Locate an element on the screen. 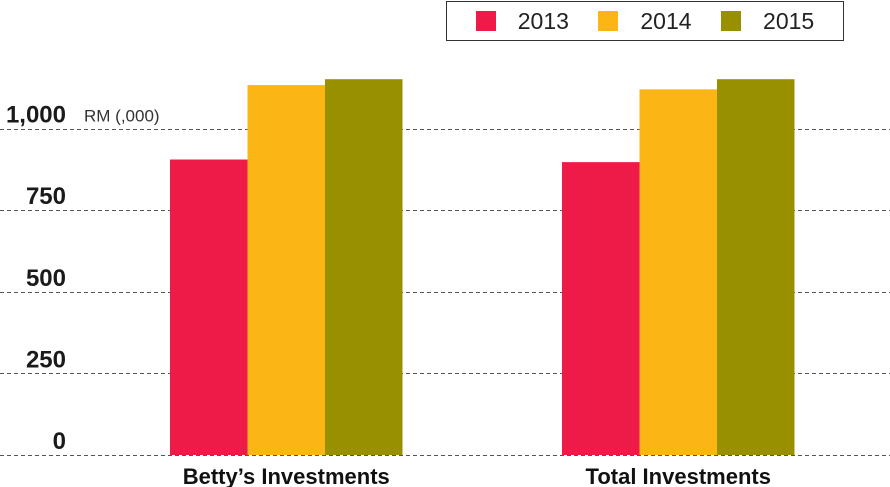 The width and height of the screenshot is (890, 487). y-tick-label-1,000: 1,000 is located at coordinates (36, 115).